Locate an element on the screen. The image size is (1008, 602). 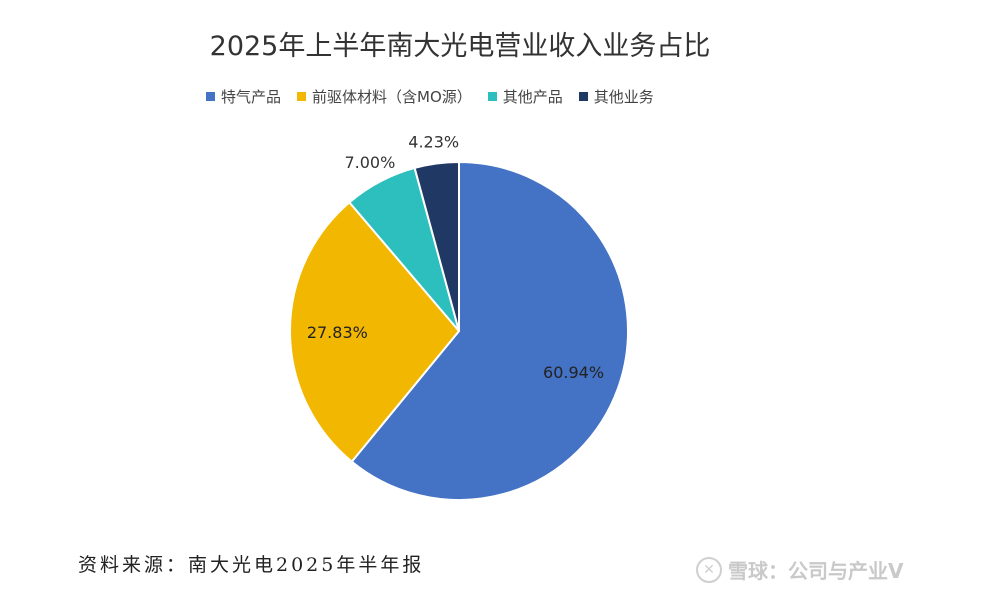
legend-label: 其他产品 is located at coordinates (532, 97).